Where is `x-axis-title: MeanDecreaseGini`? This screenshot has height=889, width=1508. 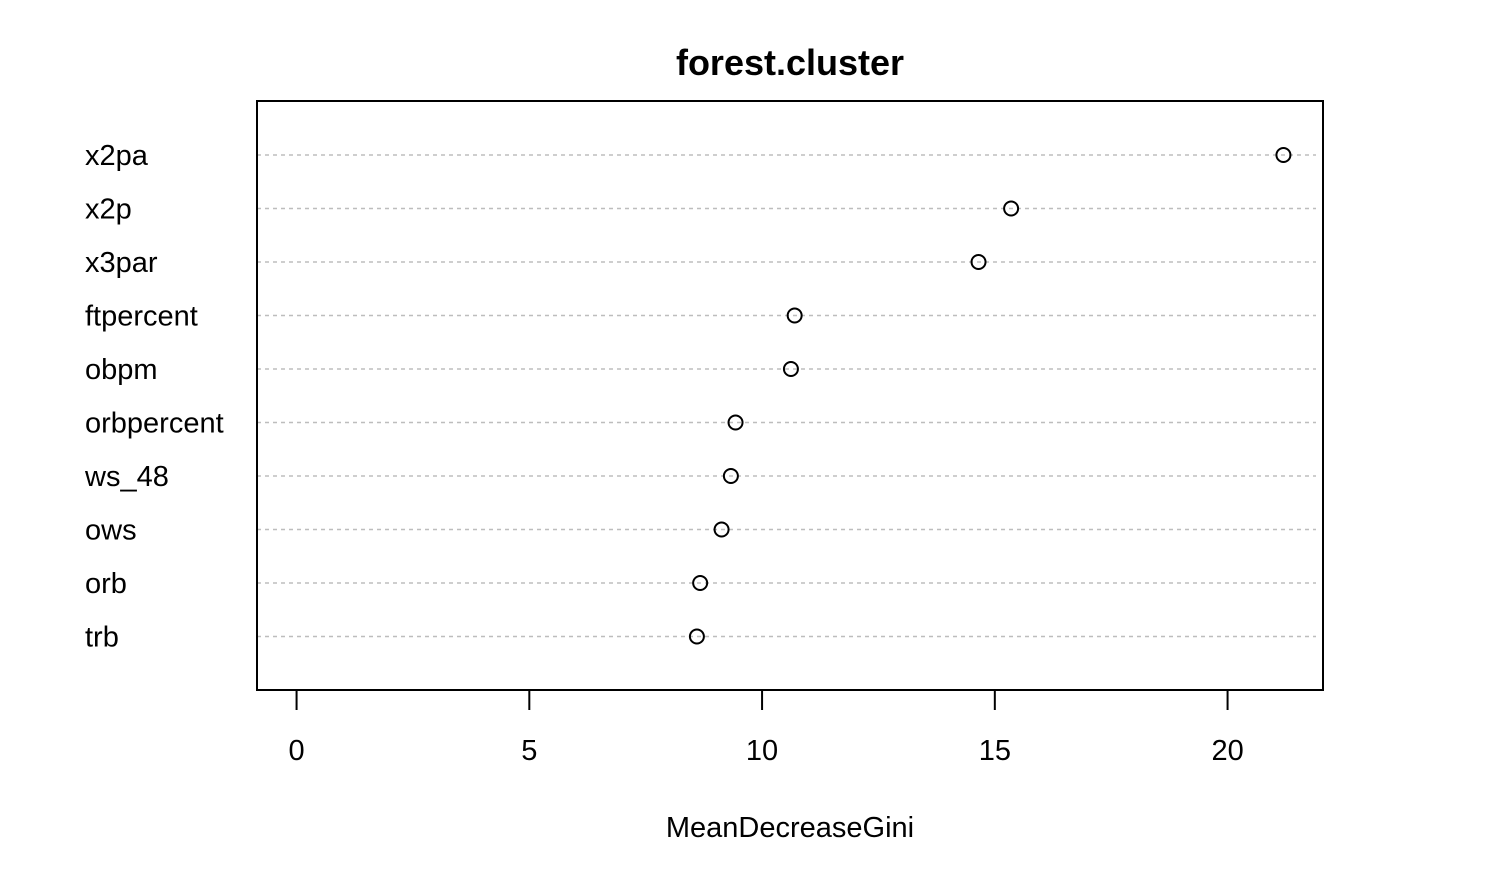
x-axis-title: MeanDecreaseGini is located at coordinates (790, 828).